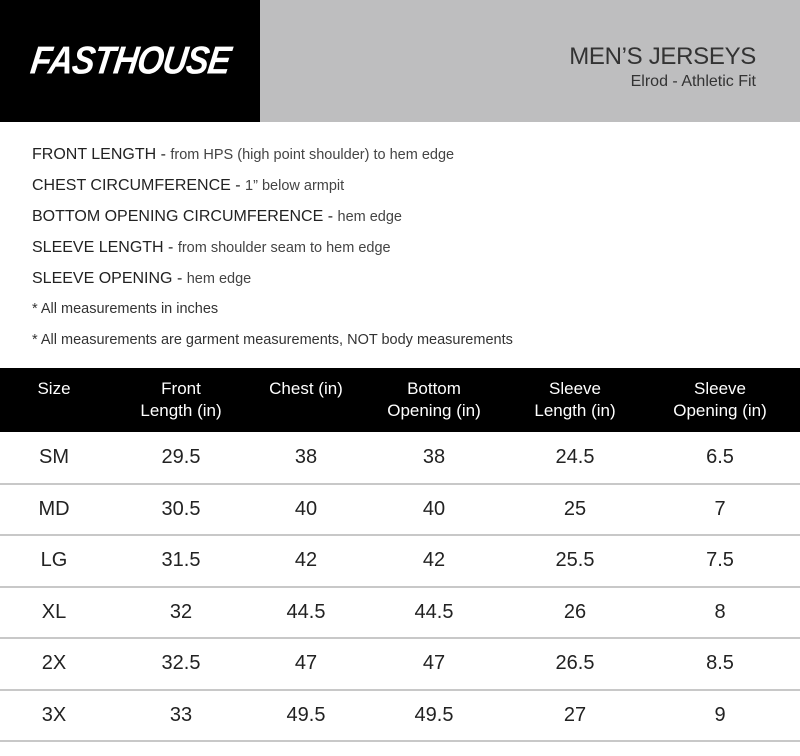  What do you see at coordinates (284, 248) in the screenshot?
I see `note-desc: from shoulder seam to hem edge` at bounding box center [284, 248].